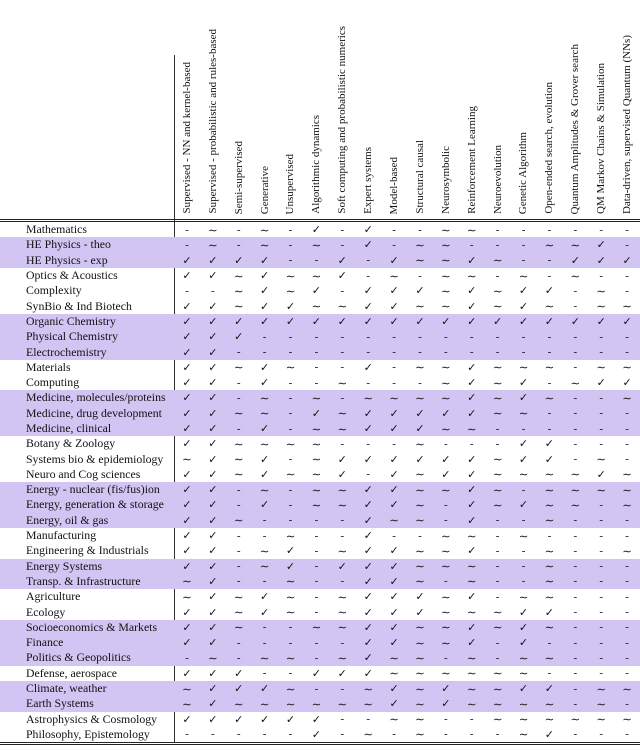 The height and width of the screenshot is (750, 640). What do you see at coordinates (238, 177) in the screenshot?
I see `column-header-label: Semi-supervised` at bounding box center [238, 177].